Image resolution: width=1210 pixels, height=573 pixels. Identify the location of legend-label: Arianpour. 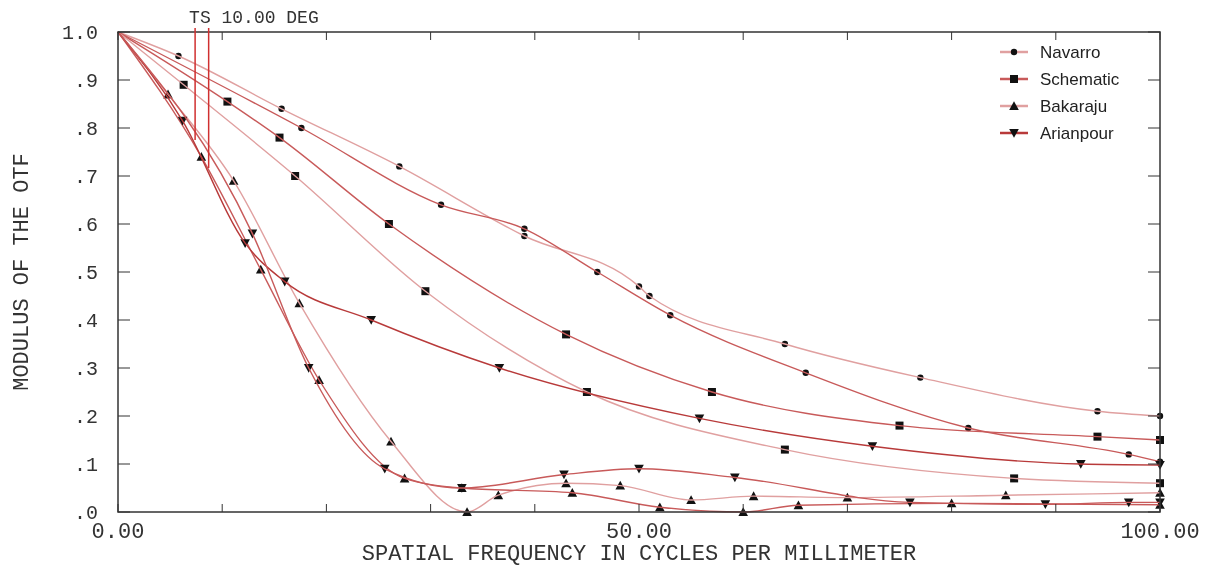
(1077, 133).